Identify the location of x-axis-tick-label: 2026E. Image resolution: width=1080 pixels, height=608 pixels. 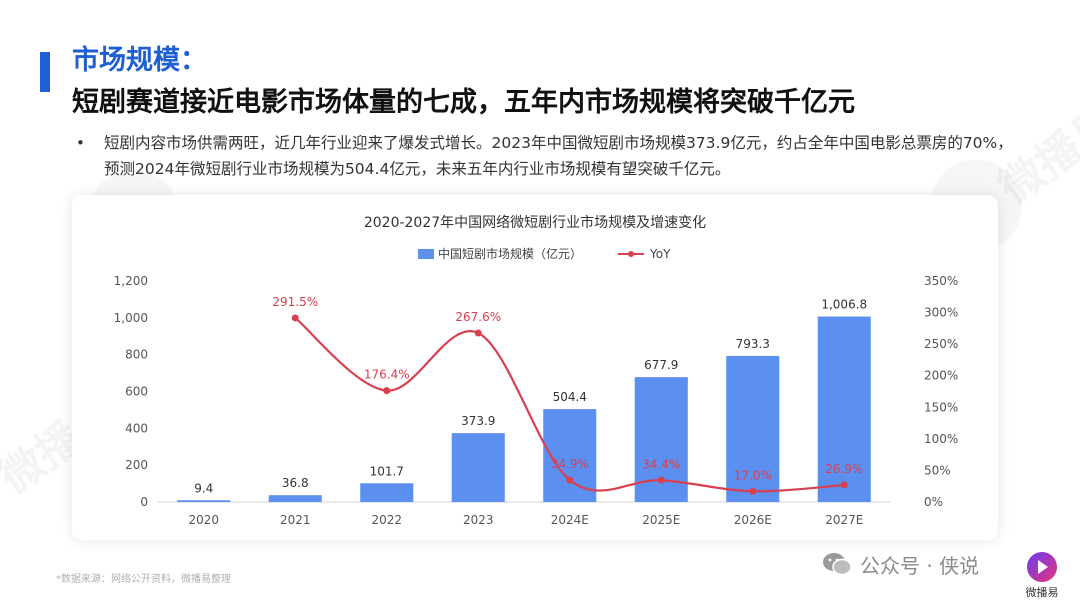
(753, 520).